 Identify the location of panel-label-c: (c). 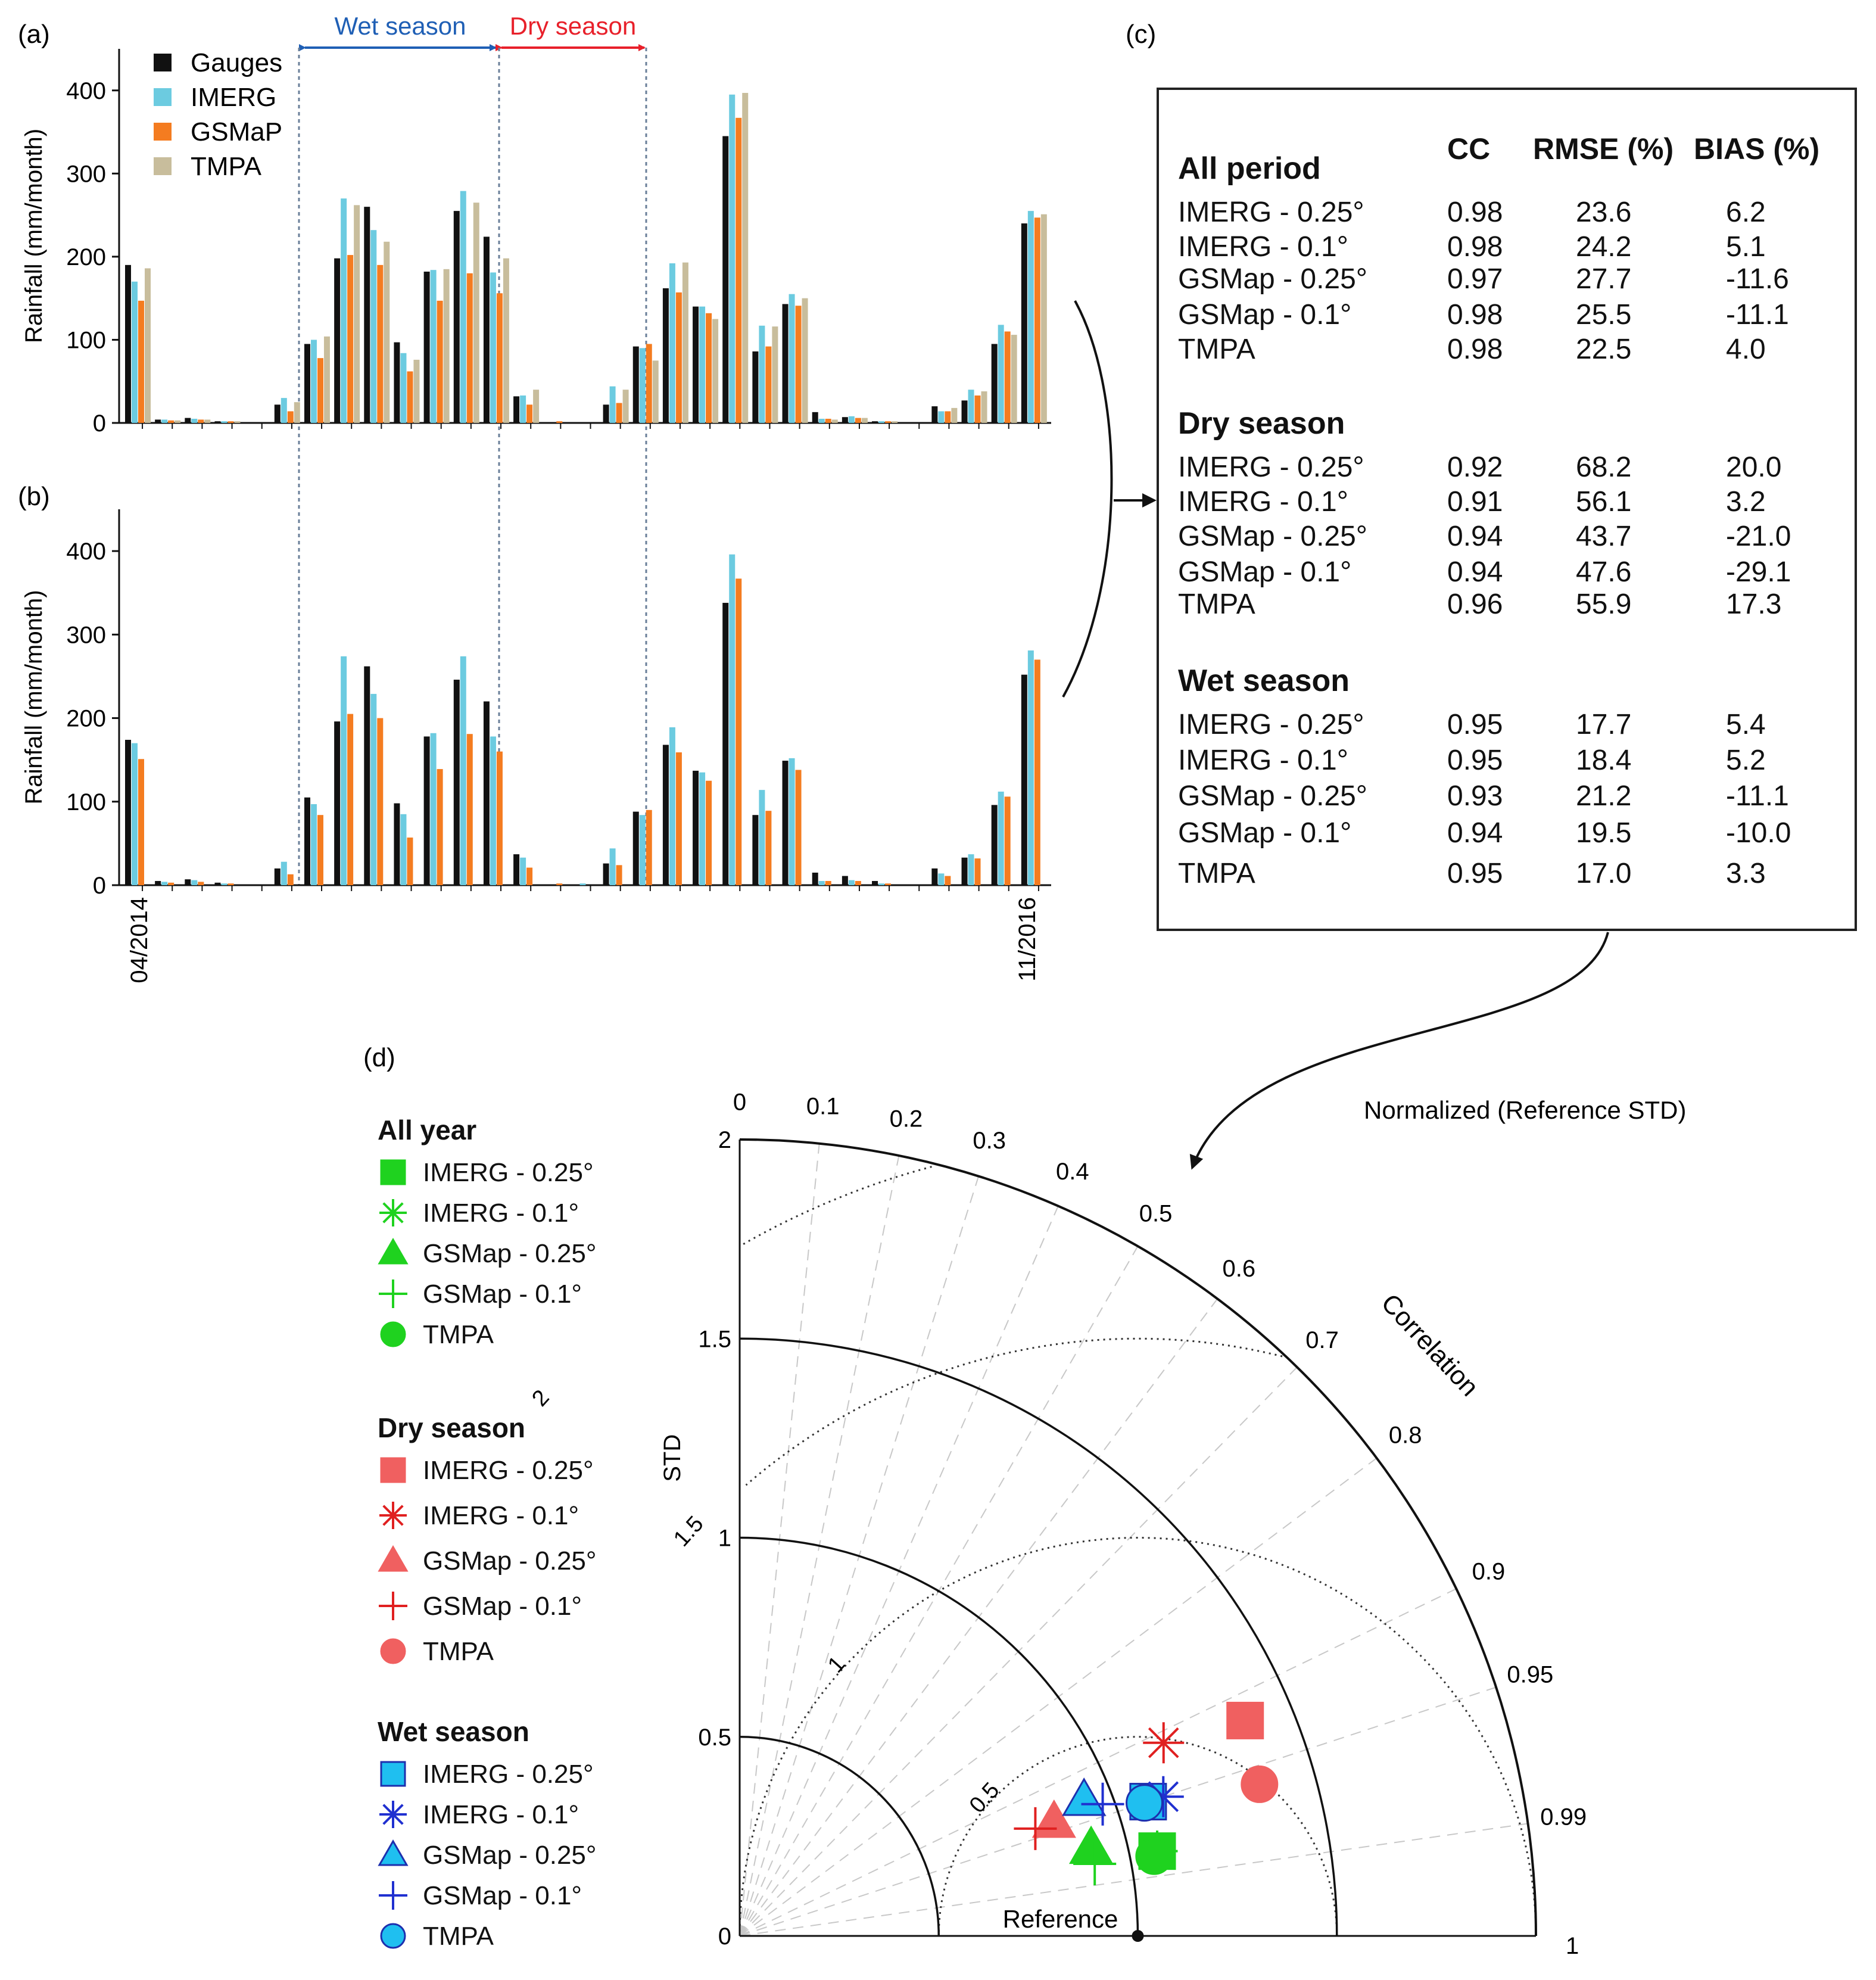
(1141, 34).